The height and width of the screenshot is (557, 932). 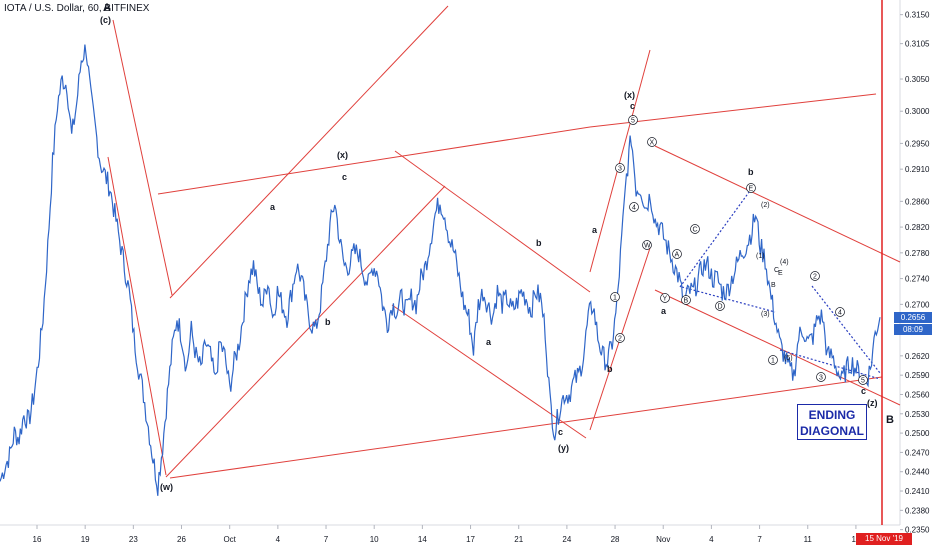 What do you see at coordinates (917, 433) in the screenshot?
I see `price-tick-label: 0.2500` at bounding box center [917, 433].